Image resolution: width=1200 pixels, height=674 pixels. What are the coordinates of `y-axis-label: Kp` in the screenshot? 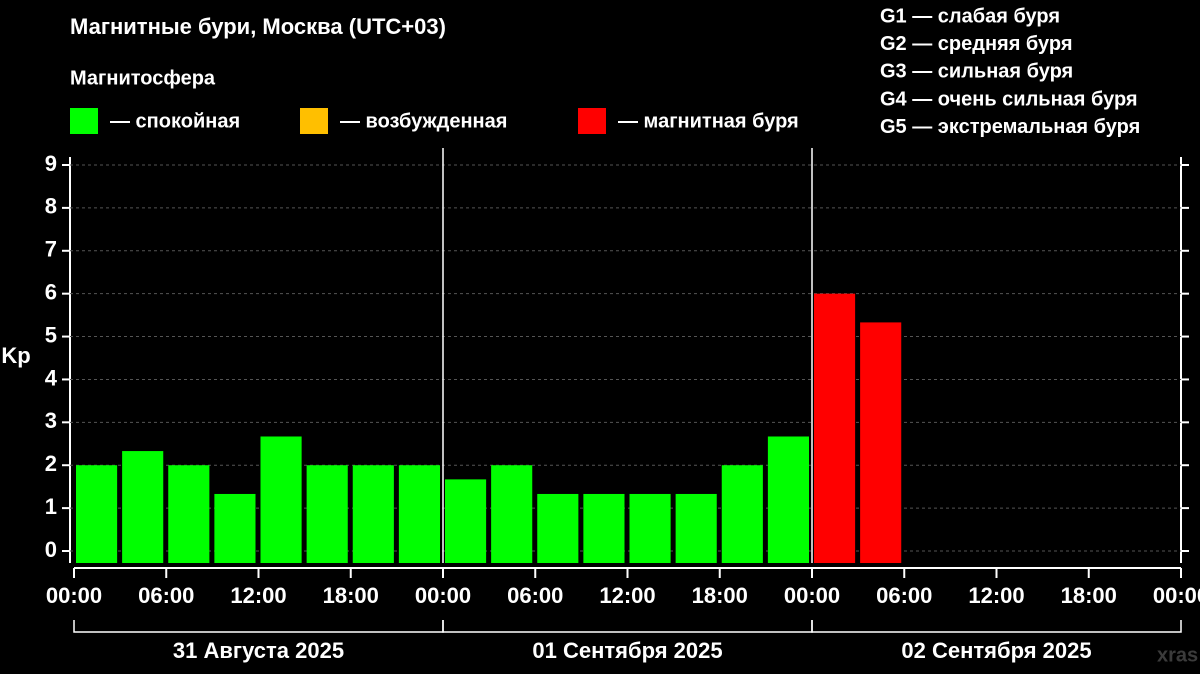 It's located at (15, 355).